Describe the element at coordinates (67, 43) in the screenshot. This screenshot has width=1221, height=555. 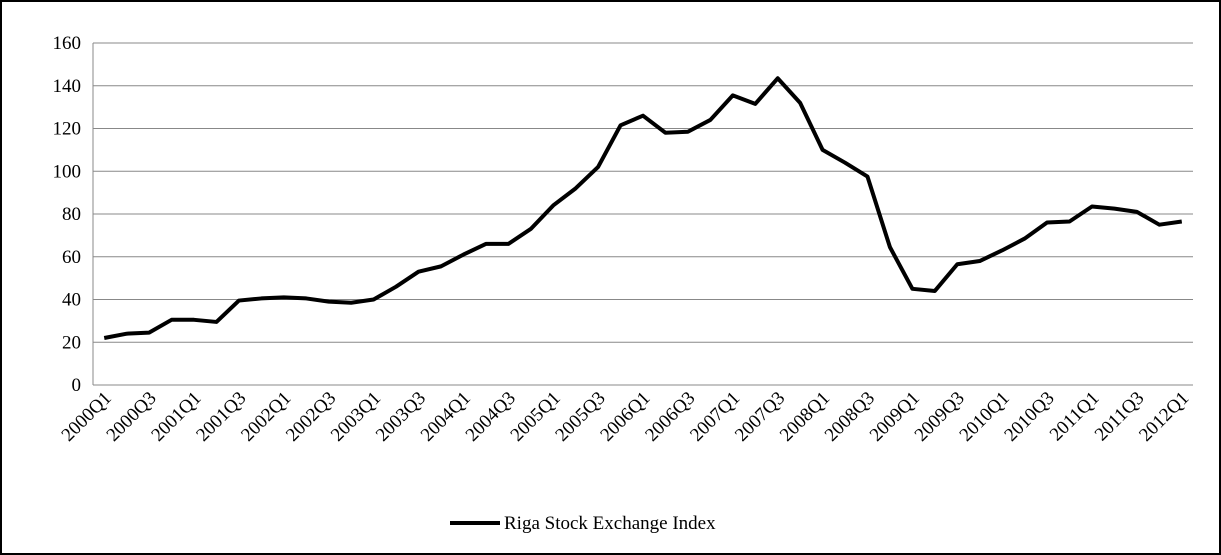
I see `y-tick-label: 160` at that location.